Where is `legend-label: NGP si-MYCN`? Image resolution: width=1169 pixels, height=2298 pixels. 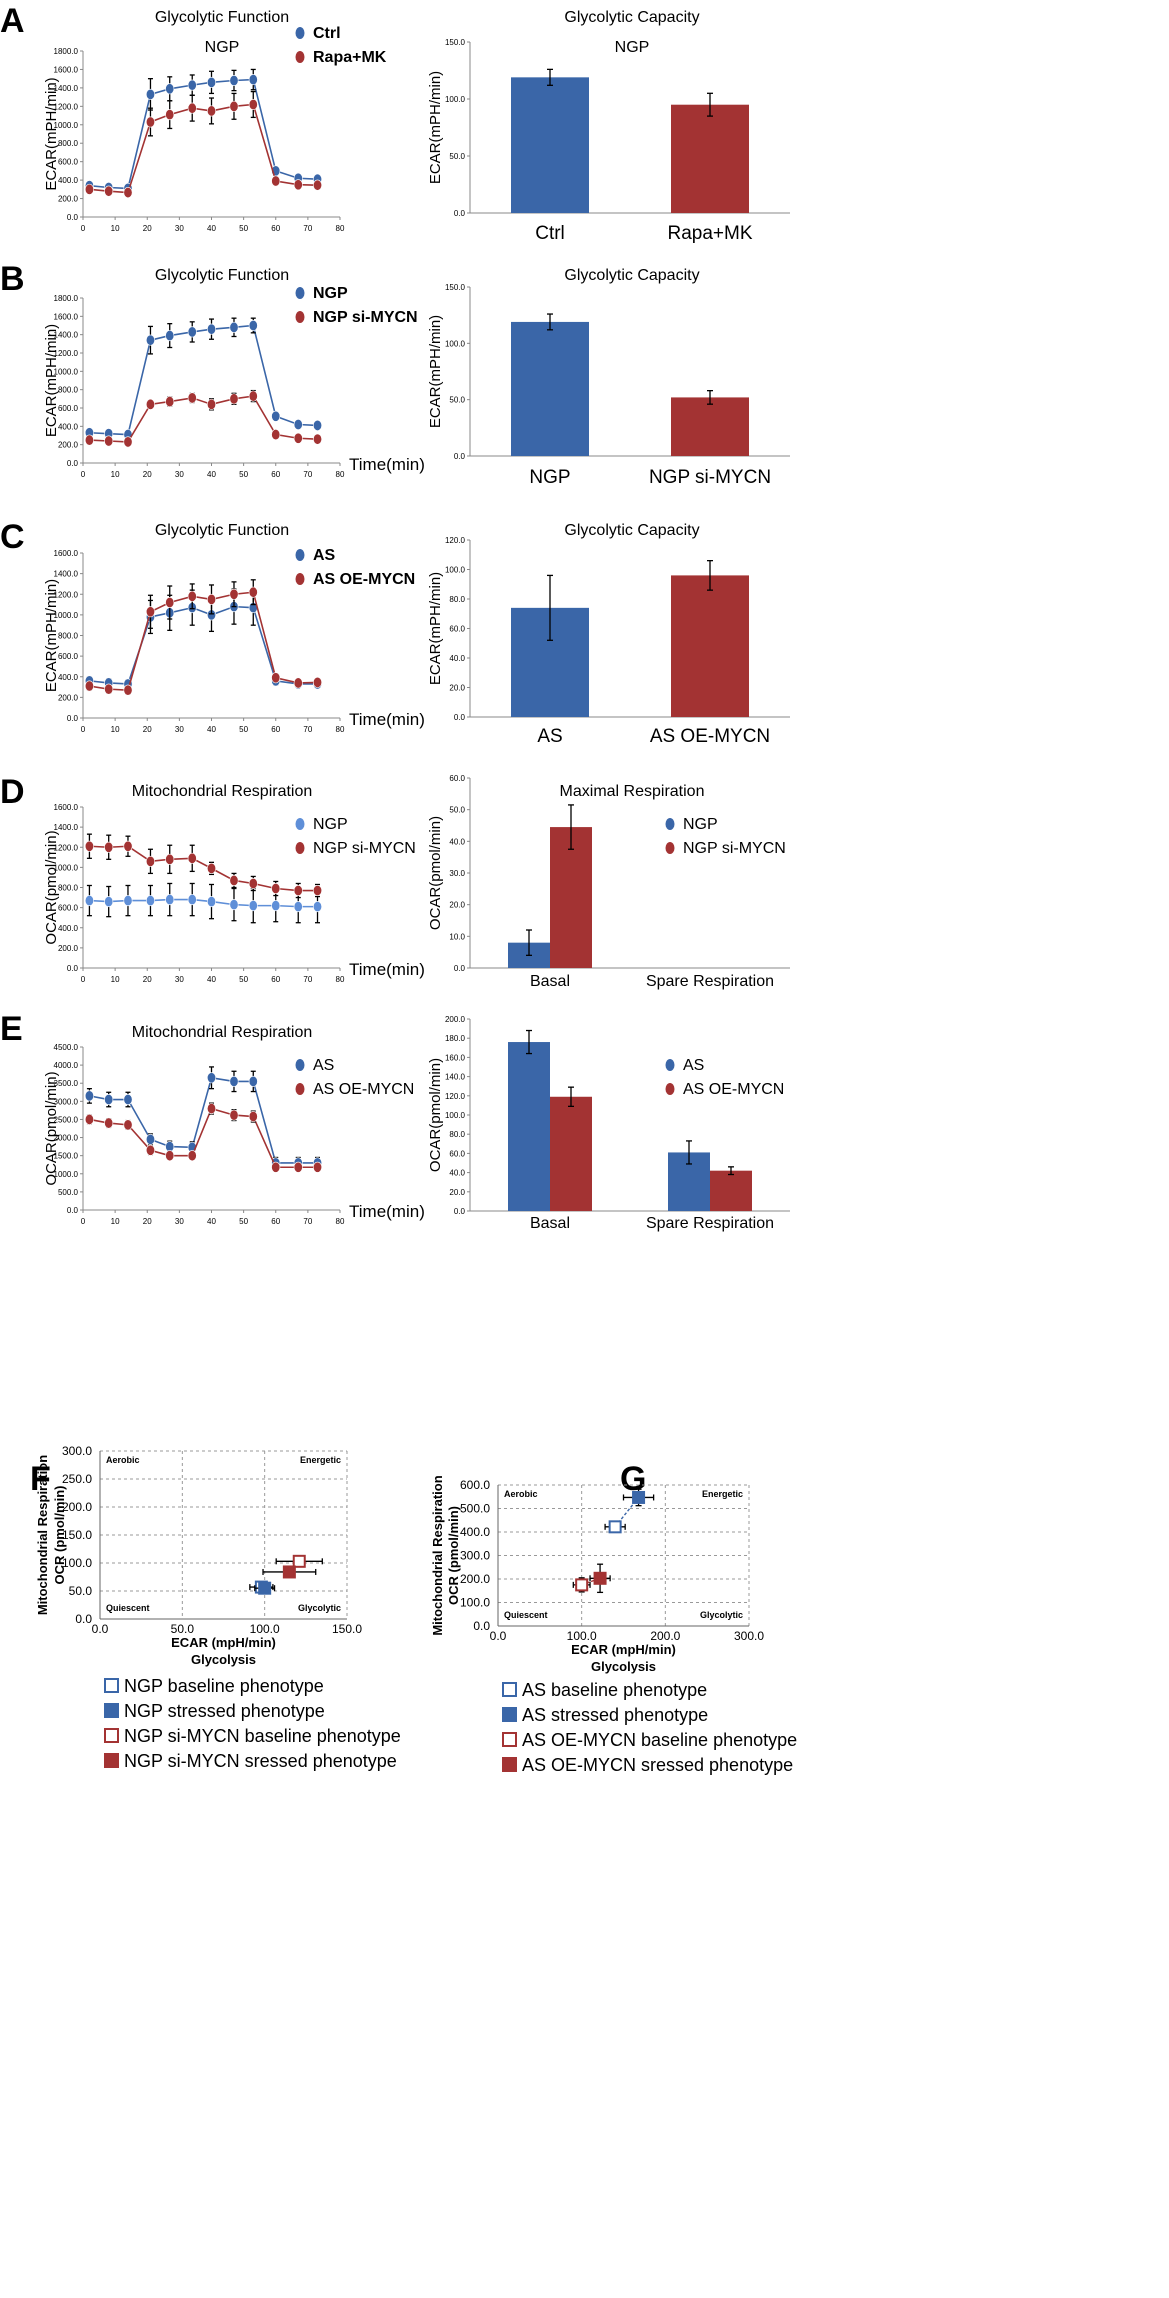
legend-label: NGP si-MYCN is located at coordinates (734, 848).